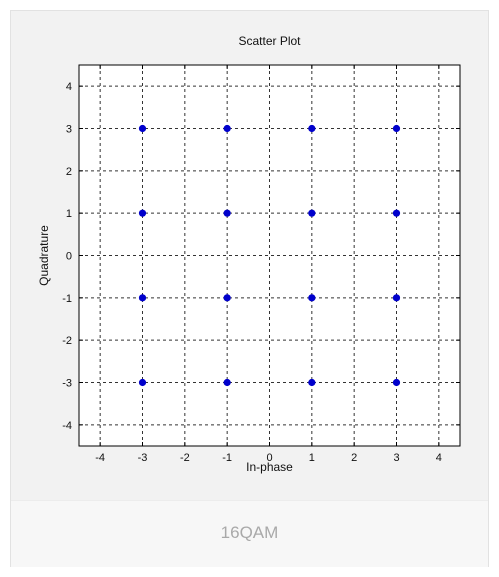  I want to click on y-tick-label: -2, so click(67, 341).